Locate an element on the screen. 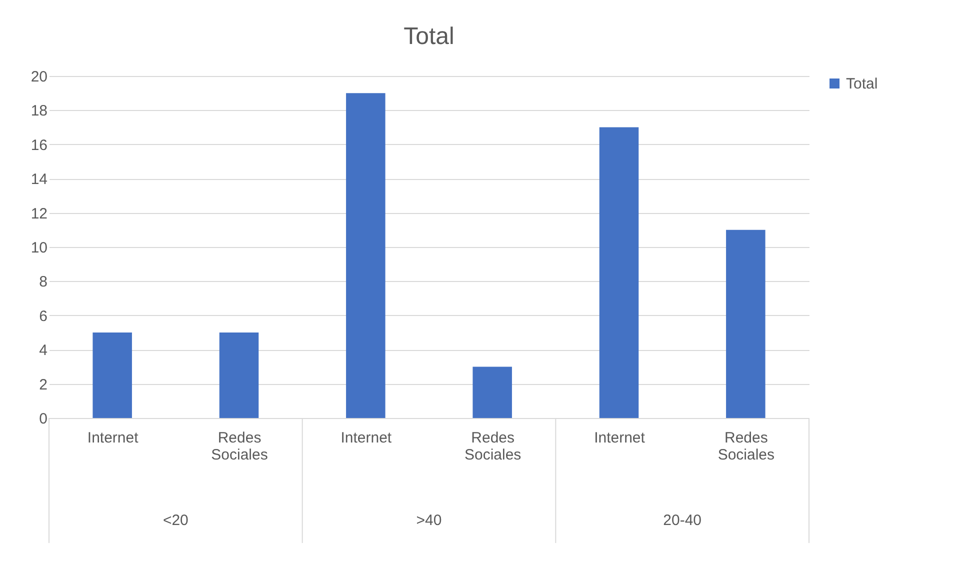 Image resolution: width=963 pixels, height=581 pixels. text: >40 is located at coordinates (429, 520).